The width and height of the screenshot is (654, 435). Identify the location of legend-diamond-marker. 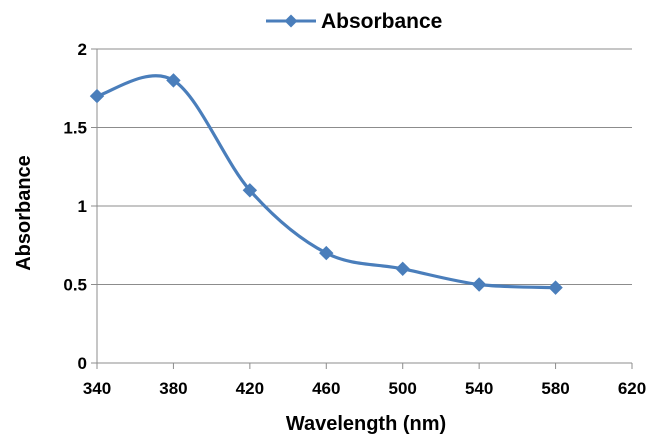
(291, 21).